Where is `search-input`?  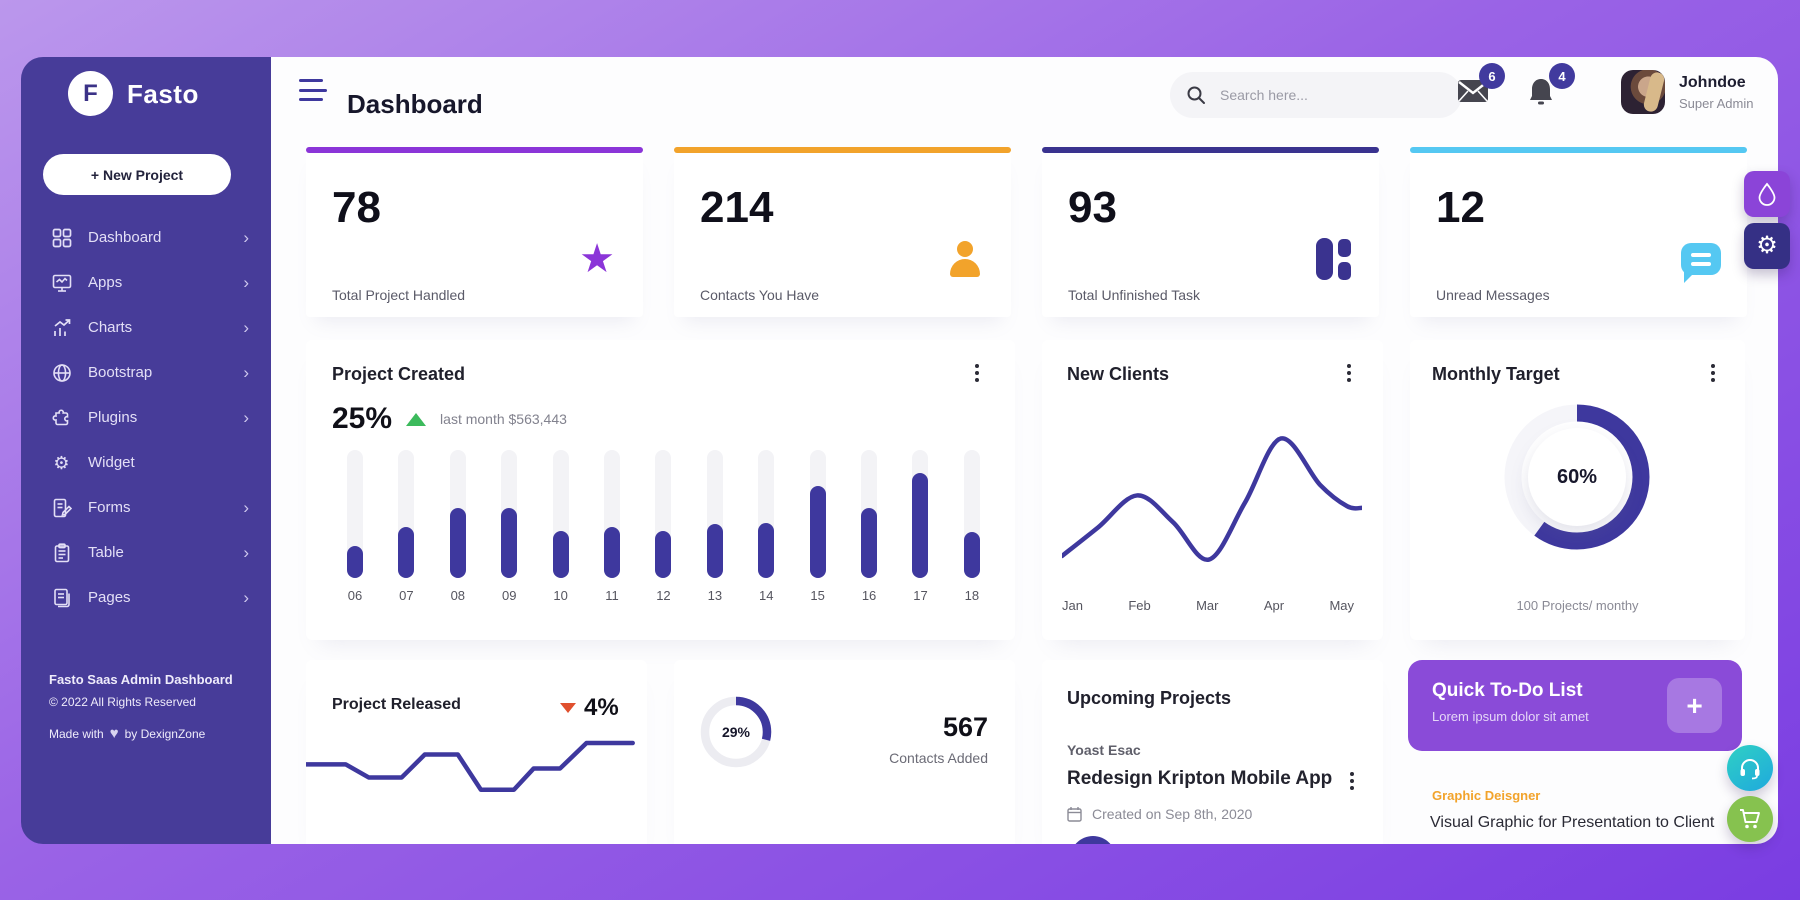 search-input is located at coordinates (1305, 95).